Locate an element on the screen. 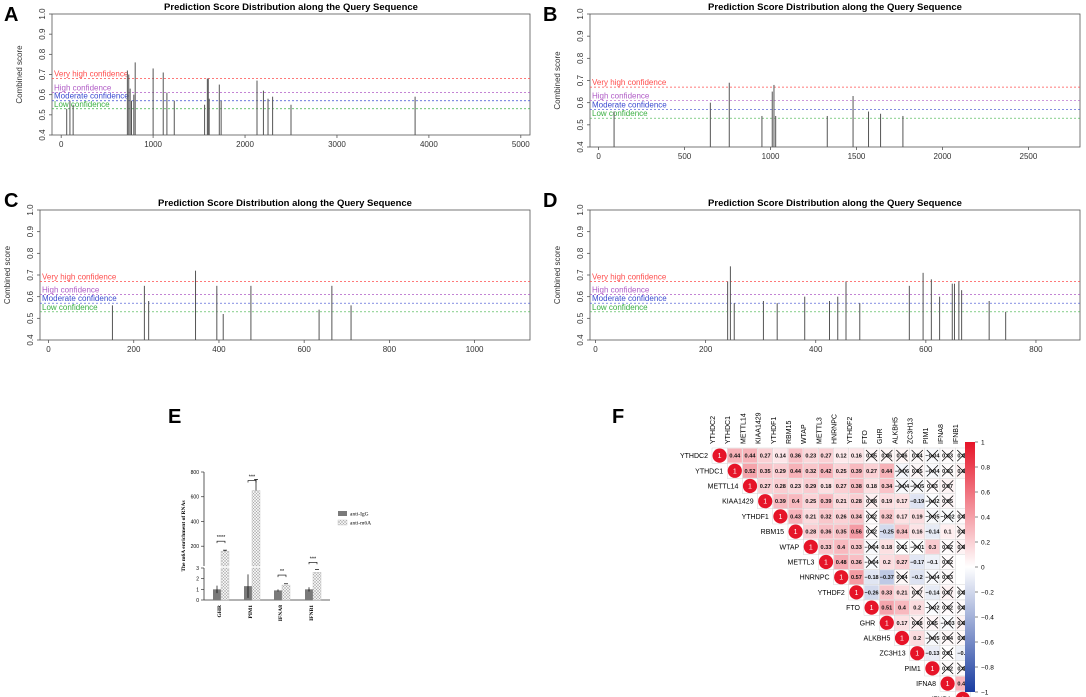 The height and width of the screenshot is (697, 1086). panel-f-colorbar-label: 0.8 is located at coordinates (985, 468).